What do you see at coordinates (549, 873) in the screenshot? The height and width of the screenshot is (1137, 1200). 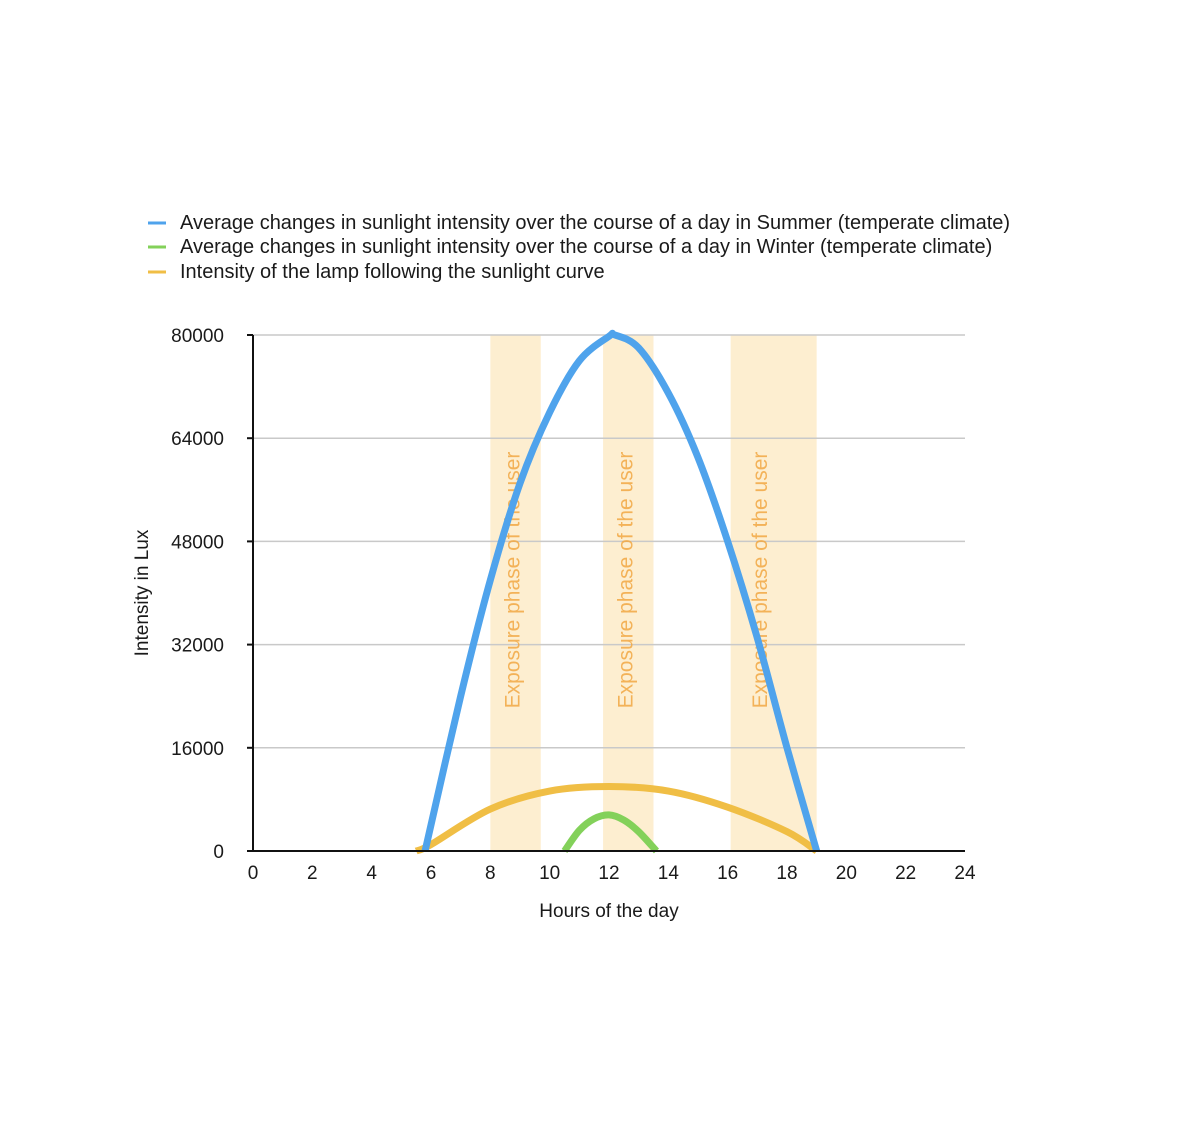 I see `x-tick-label-10: 10` at bounding box center [549, 873].